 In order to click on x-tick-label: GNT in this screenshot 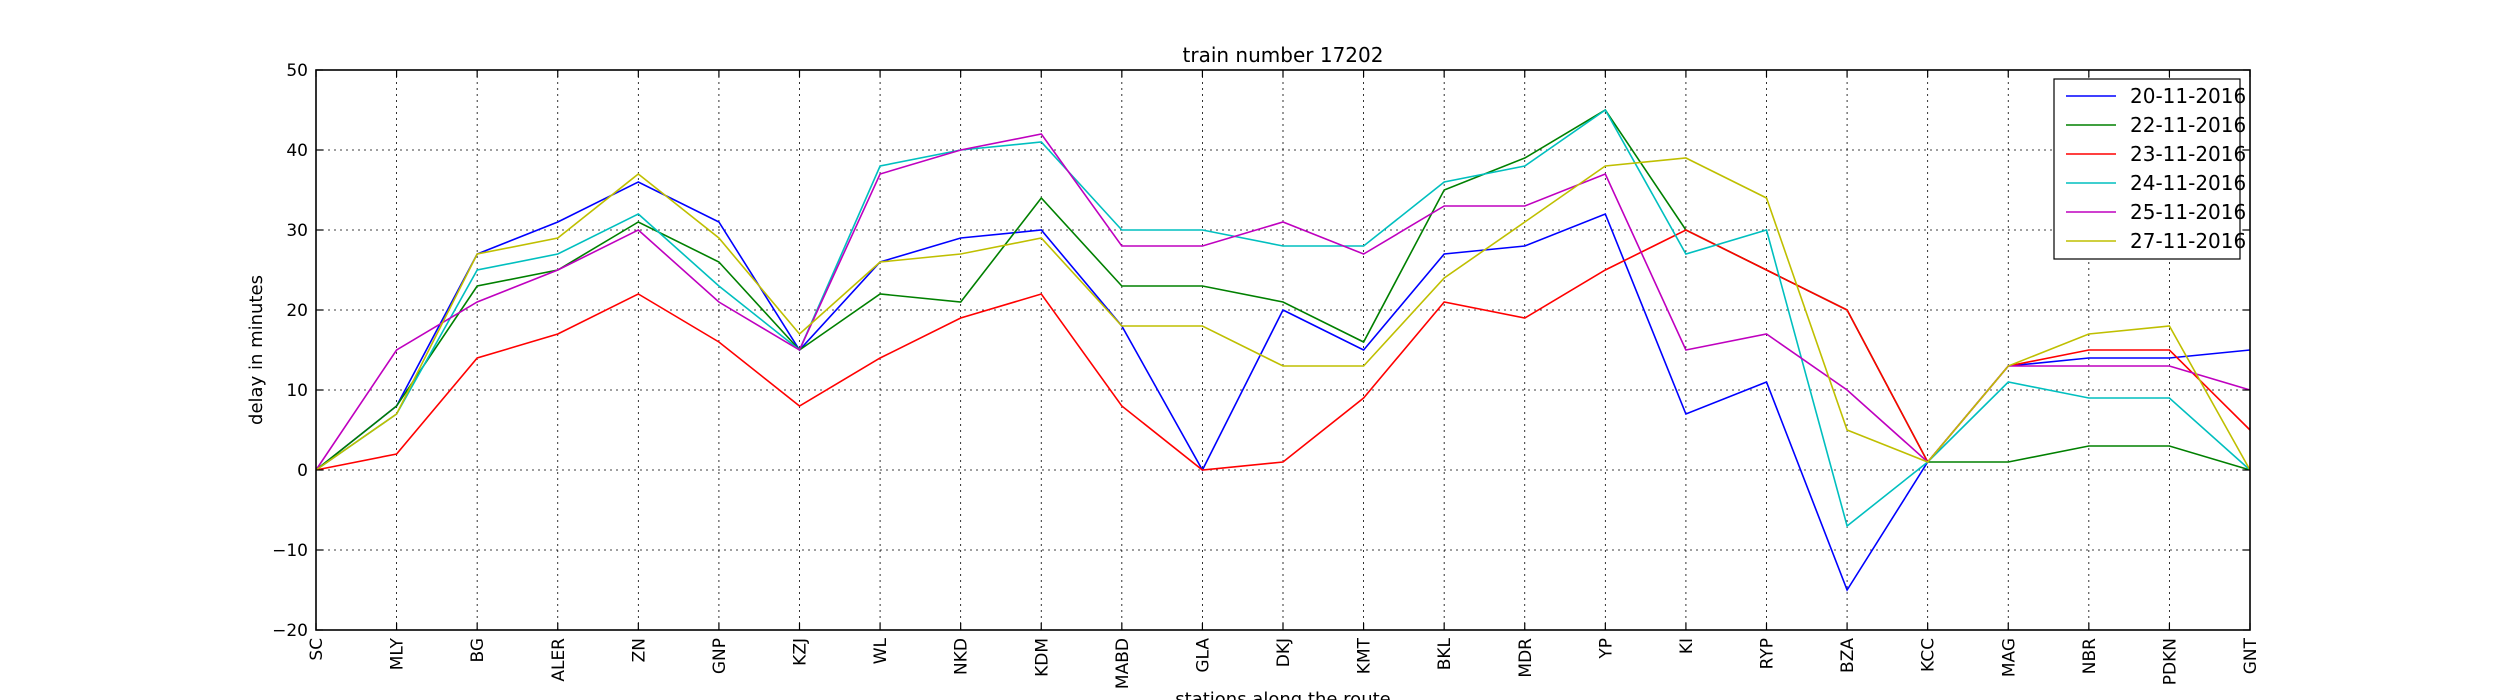, I will do `click(2251, 655)`.